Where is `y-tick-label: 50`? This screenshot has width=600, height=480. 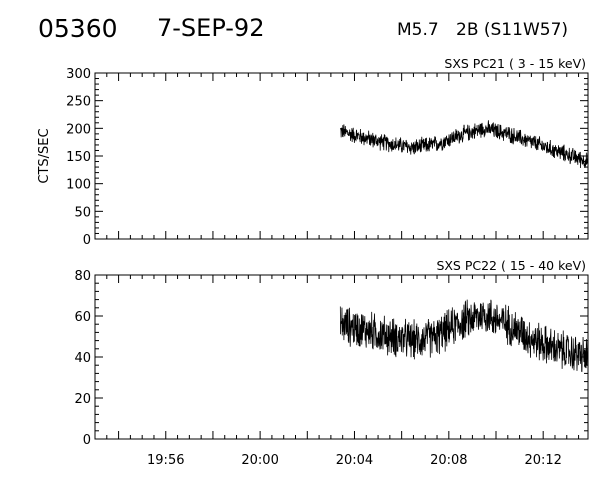
y-tick-label: 50 is located at coordinates (82, 212).